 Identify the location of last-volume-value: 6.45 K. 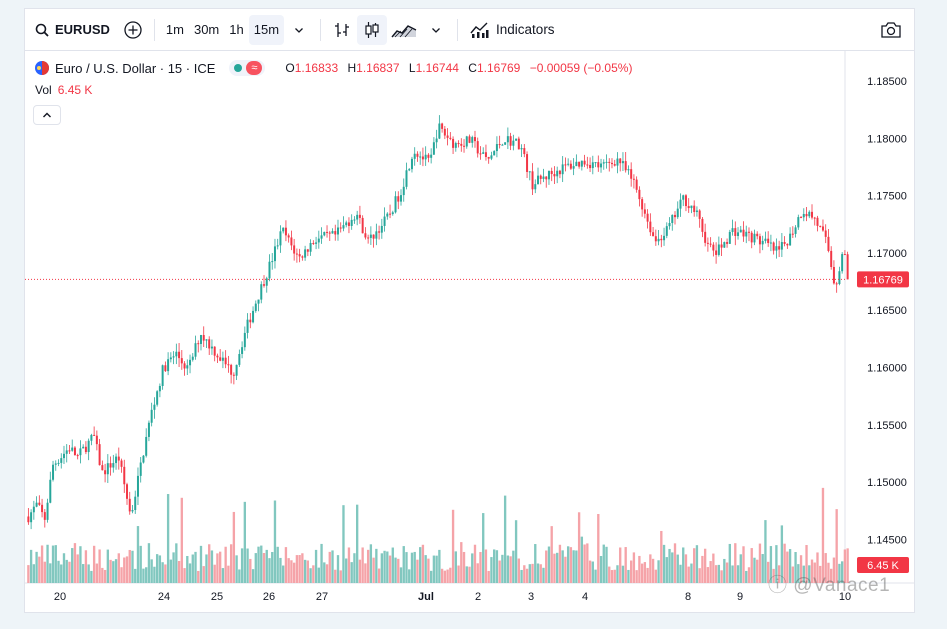
(883, 566).